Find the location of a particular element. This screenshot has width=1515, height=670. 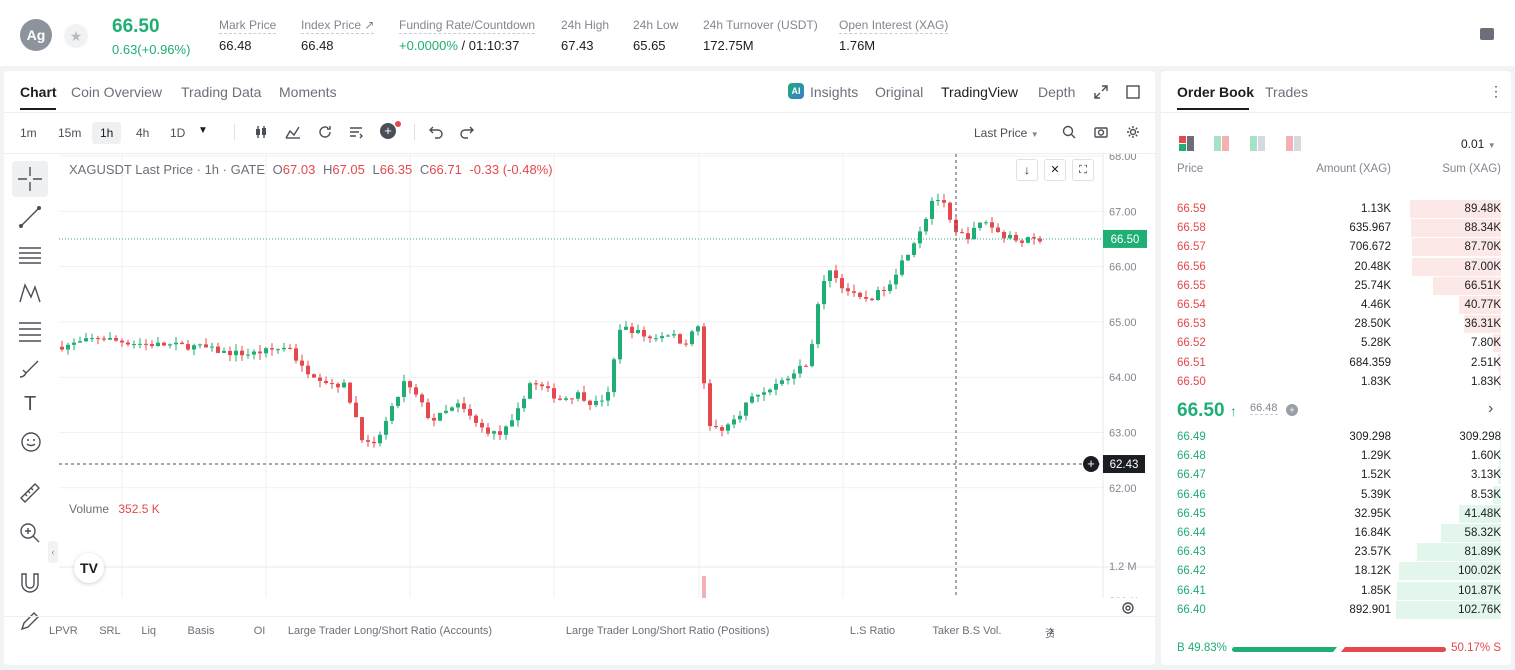

depth-bar is located at coordinates (1499, 456).